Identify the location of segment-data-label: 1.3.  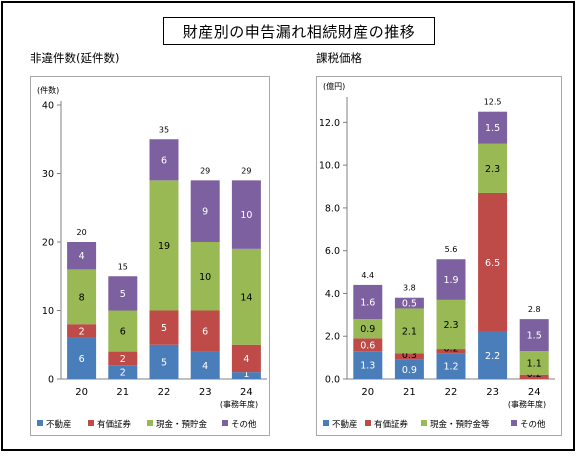
(367, 366).